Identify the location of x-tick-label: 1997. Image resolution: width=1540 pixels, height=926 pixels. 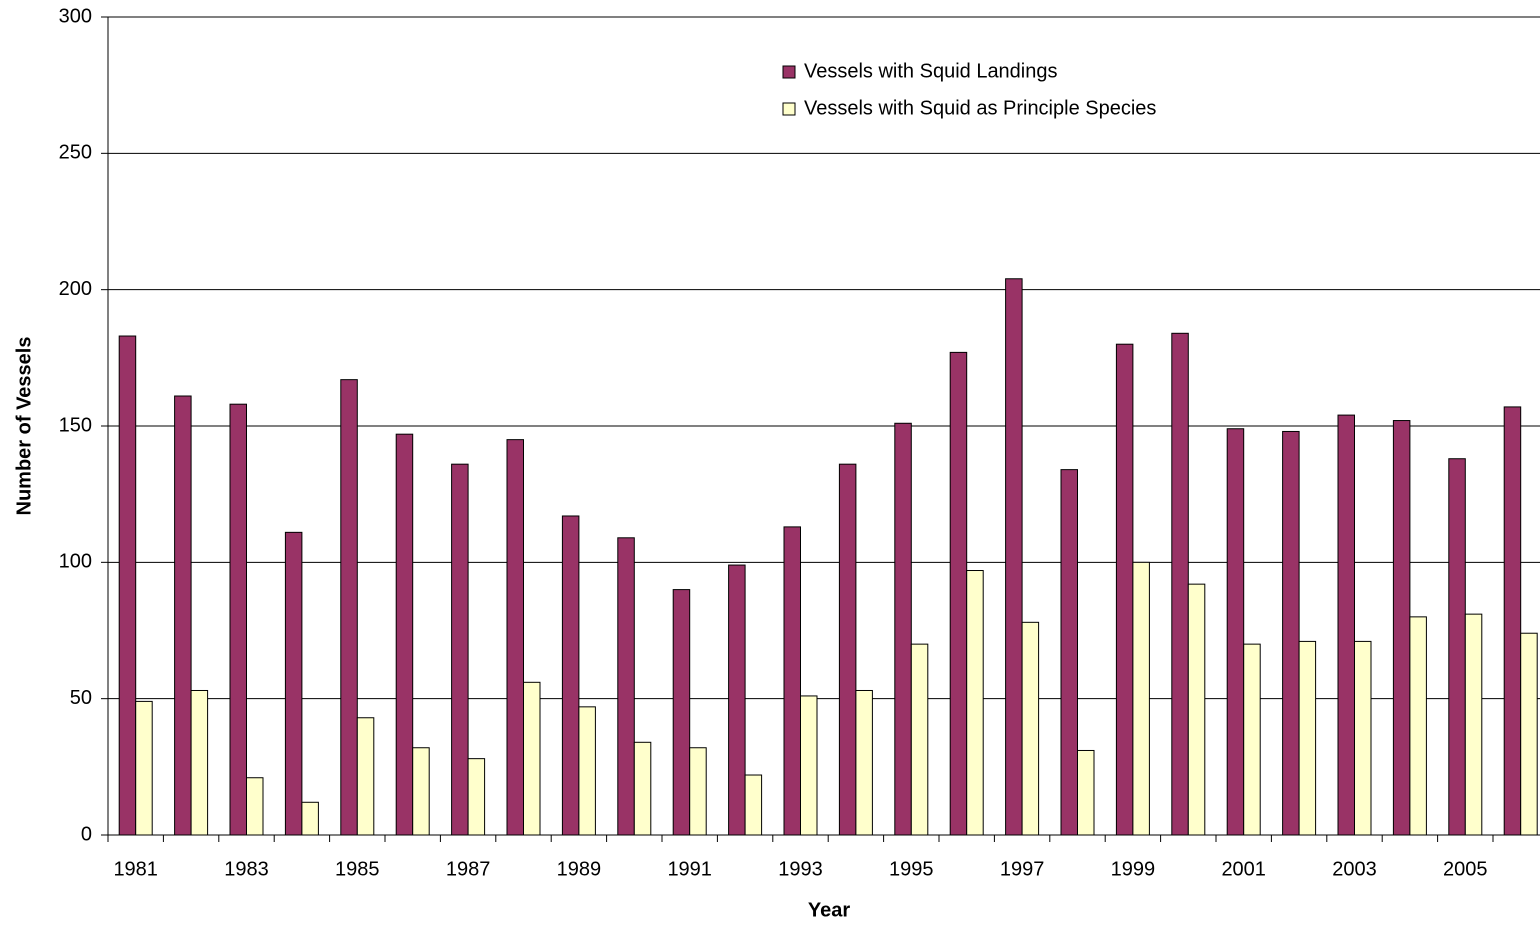
(1022, 869).